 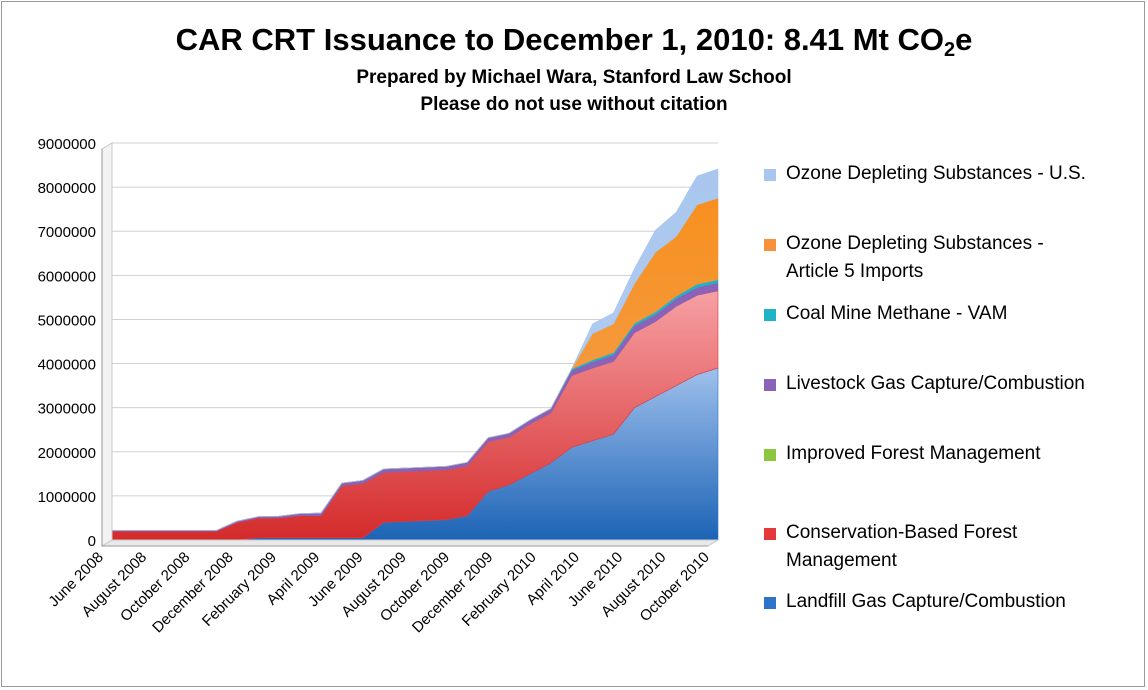 I want to click on y-tick-label: 3000000, so click(x=67, y=409).